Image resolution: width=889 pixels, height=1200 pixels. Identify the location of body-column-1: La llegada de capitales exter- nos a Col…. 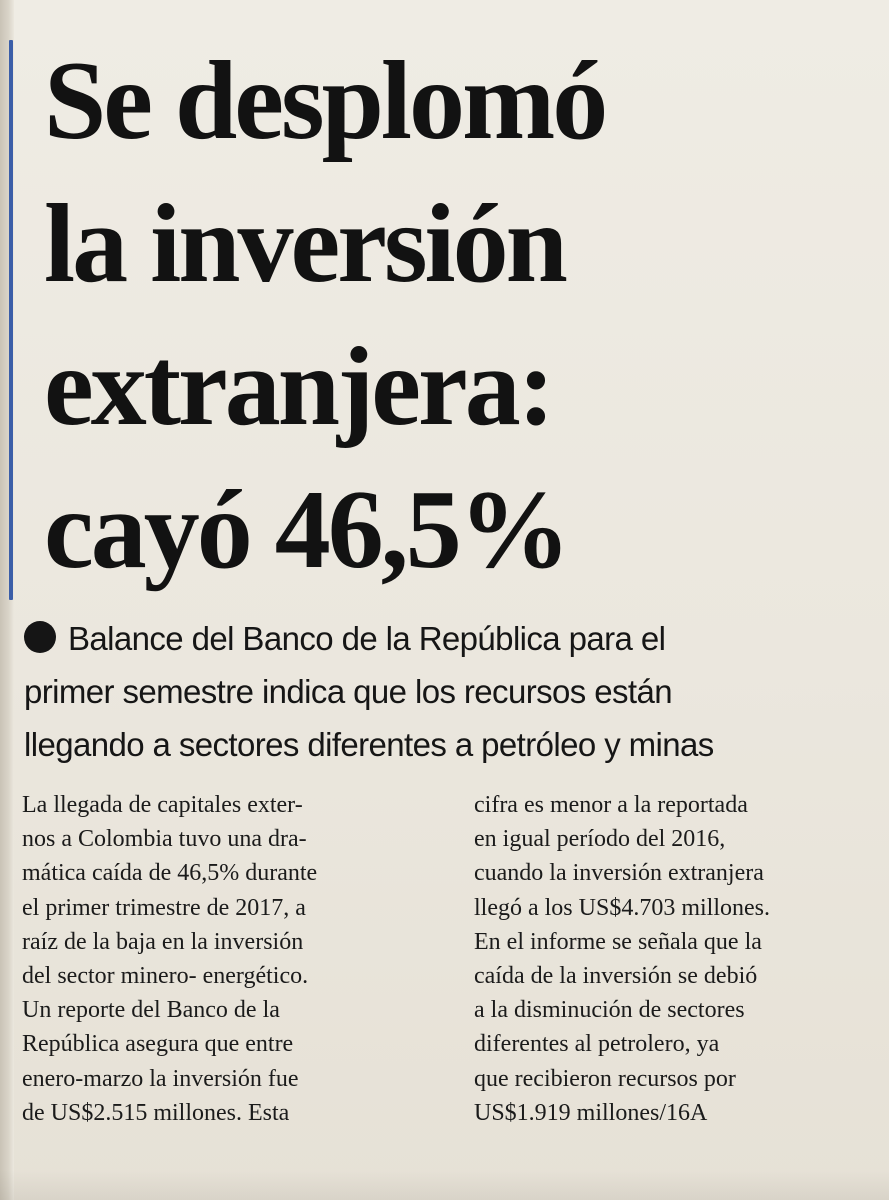
(224, 959).